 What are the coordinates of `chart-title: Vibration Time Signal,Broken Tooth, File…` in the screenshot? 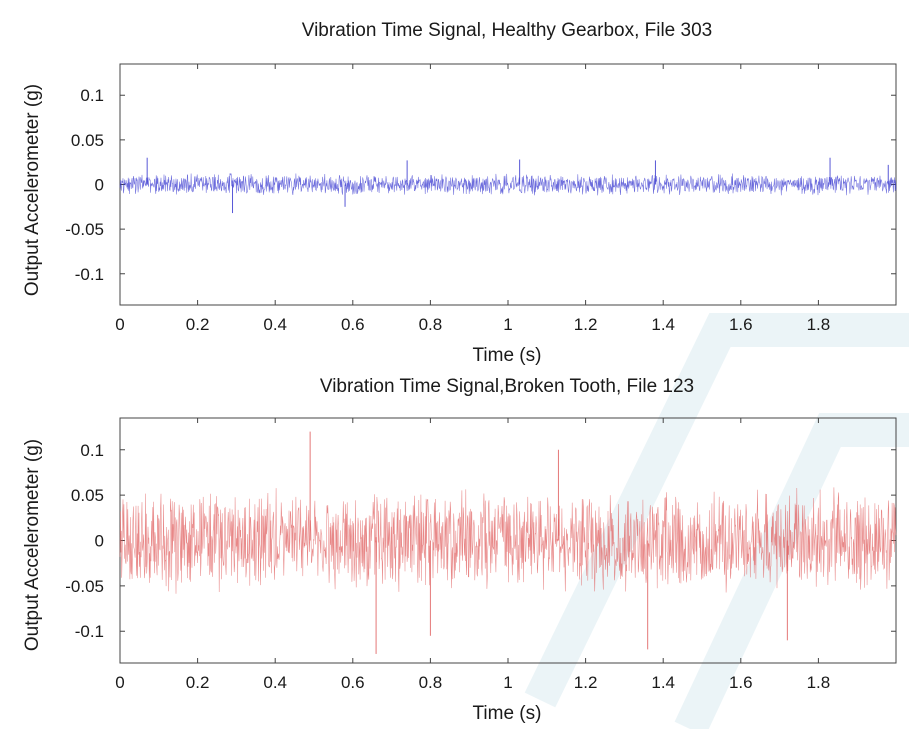 It's located at (507, 386).